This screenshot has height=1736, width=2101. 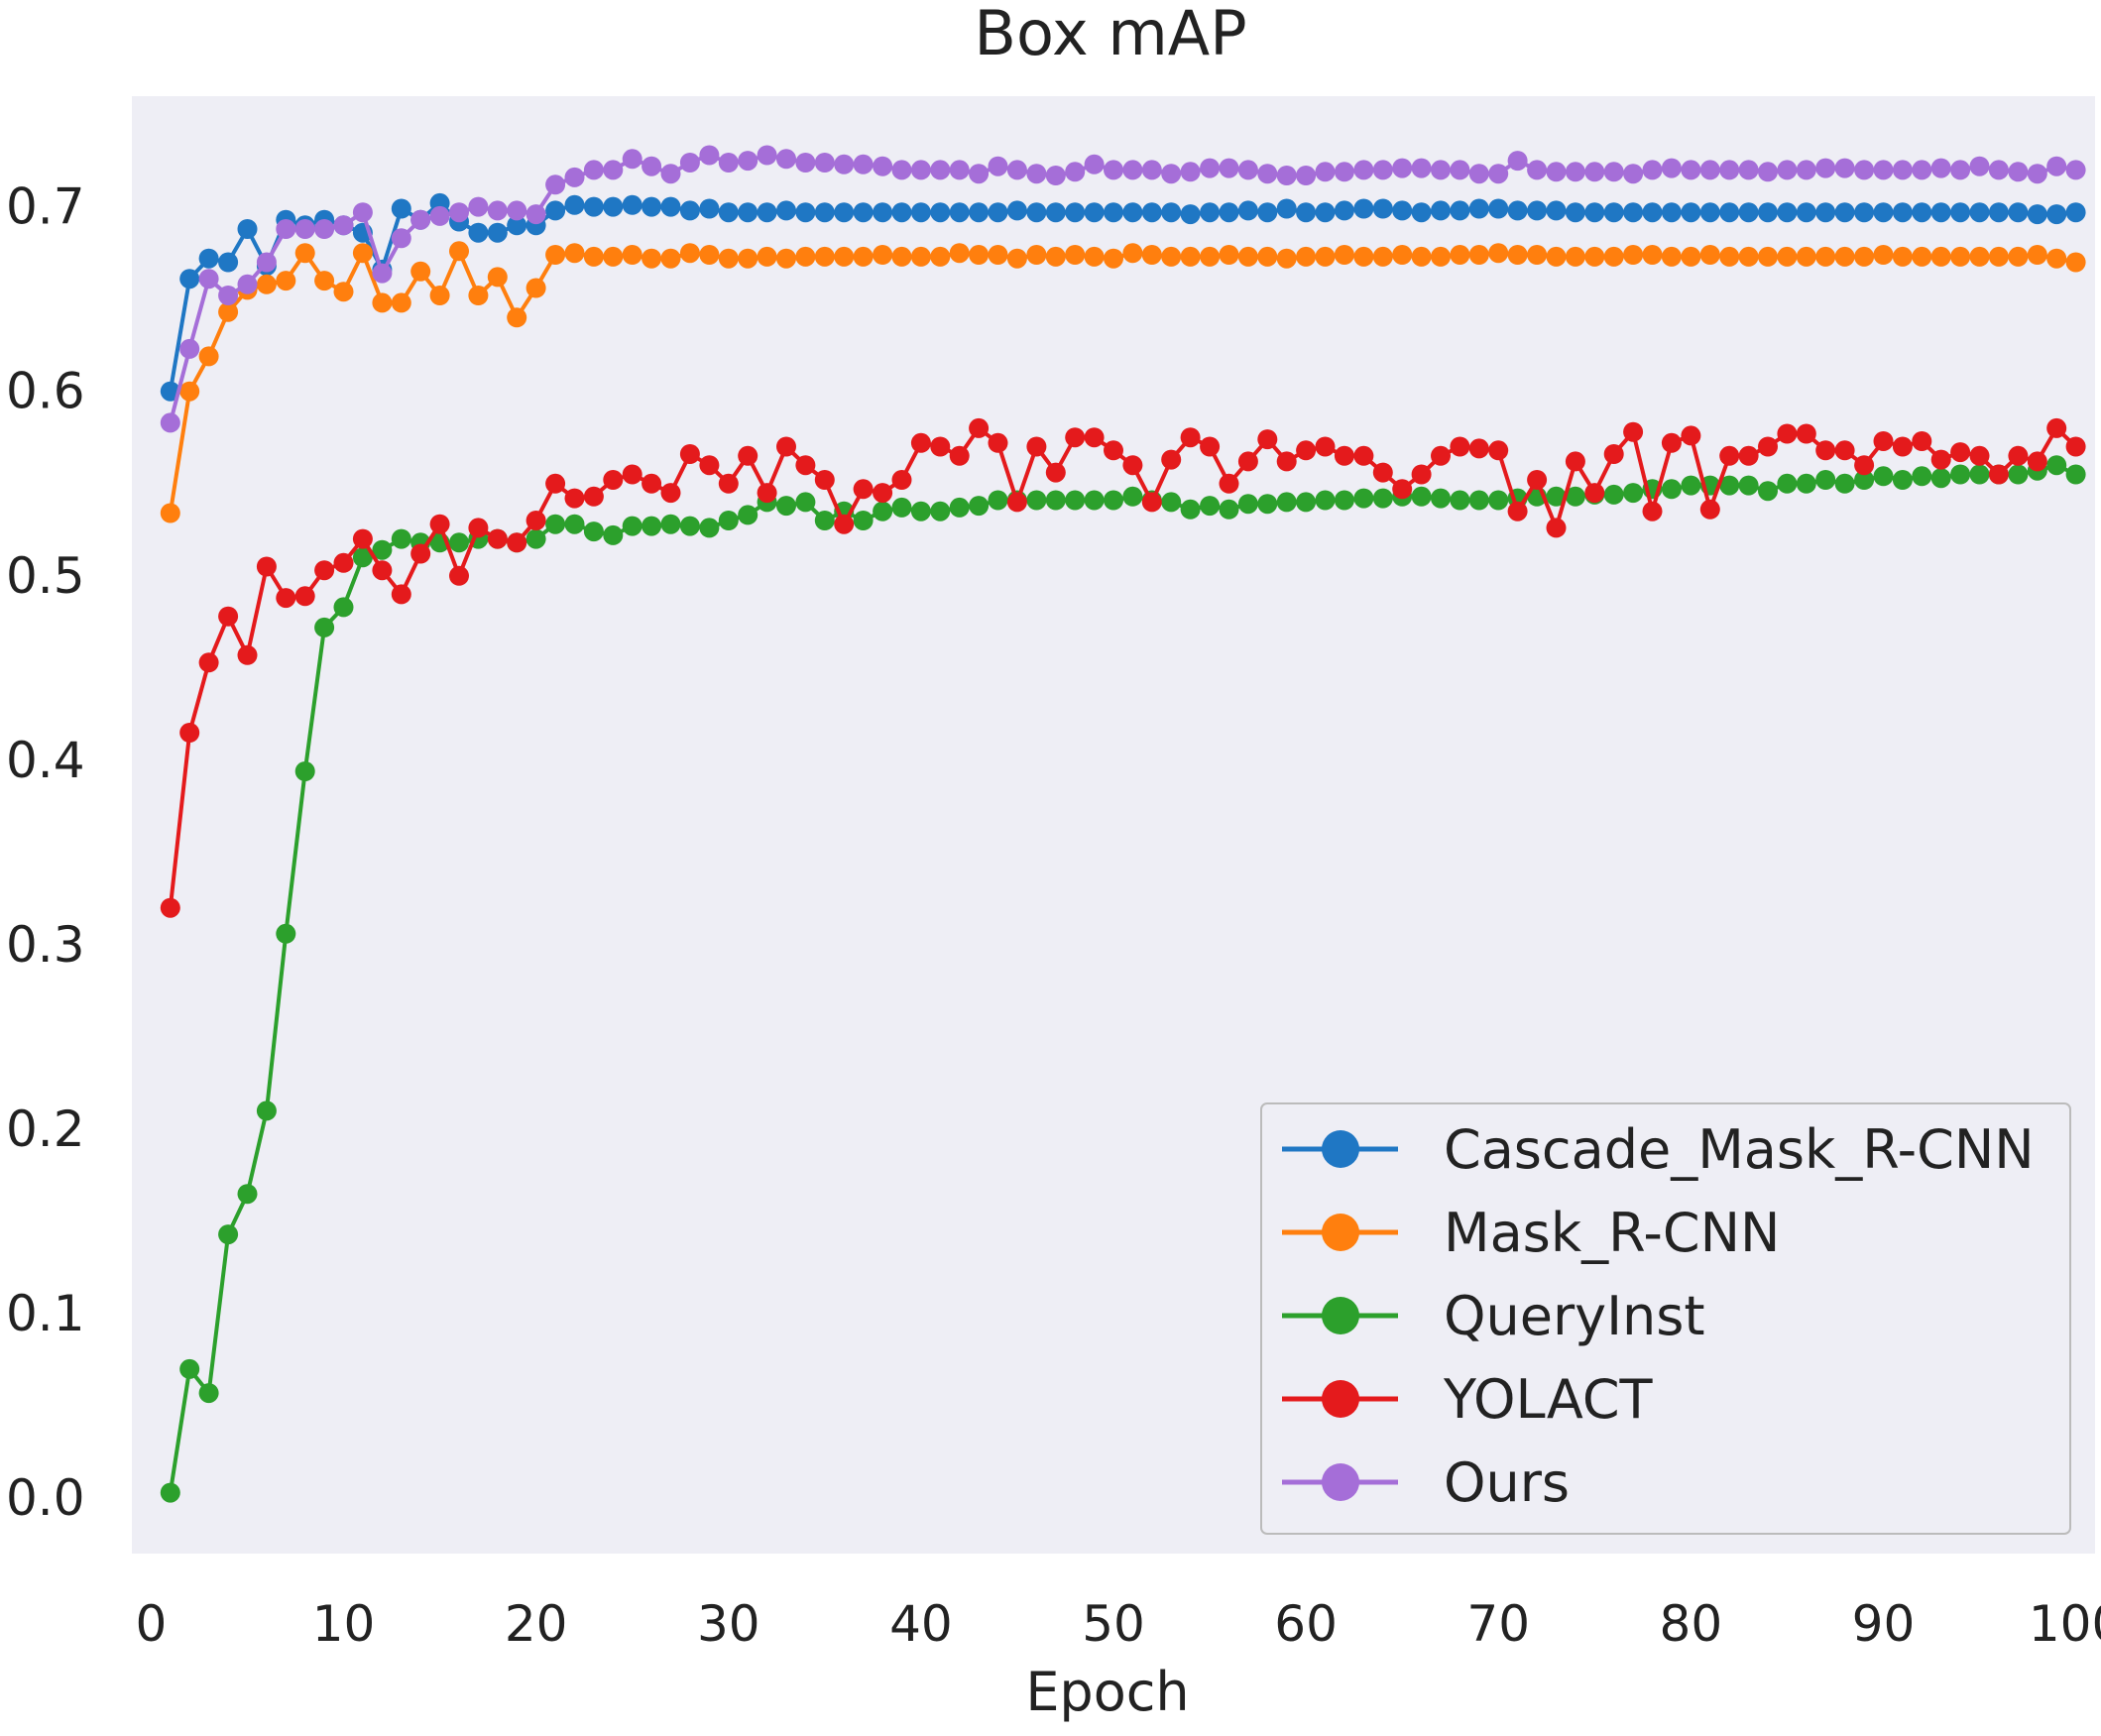 I want to click on legend-label: Ours, so click(x=1507, y=1482).